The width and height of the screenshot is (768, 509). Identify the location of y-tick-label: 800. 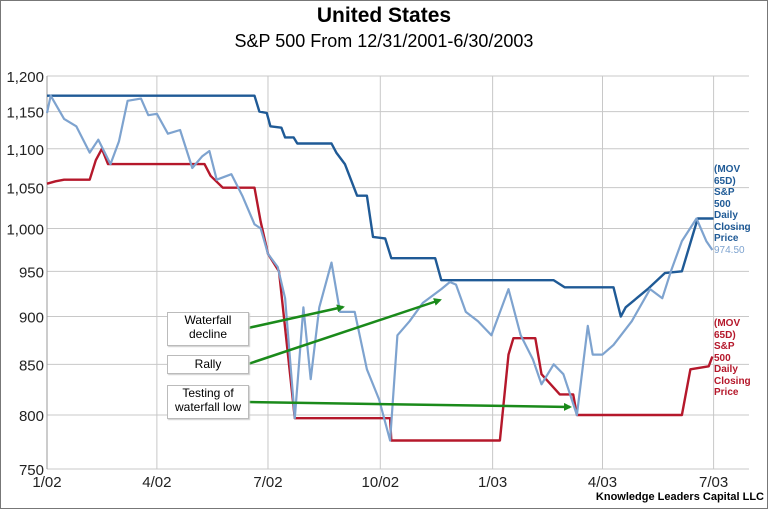
(31, 416).